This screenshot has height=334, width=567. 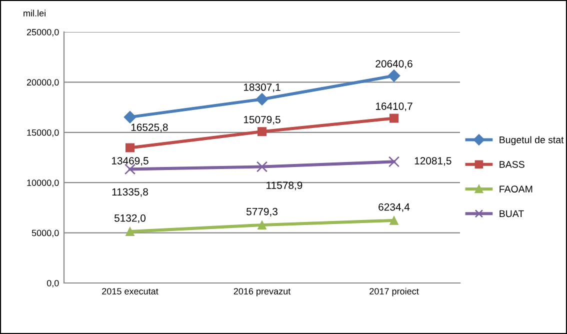 What do you see at coordinates (43, 133) in the screenshot?
I see `y-tick-label: 15000,0` at bounding box center [43, 133].